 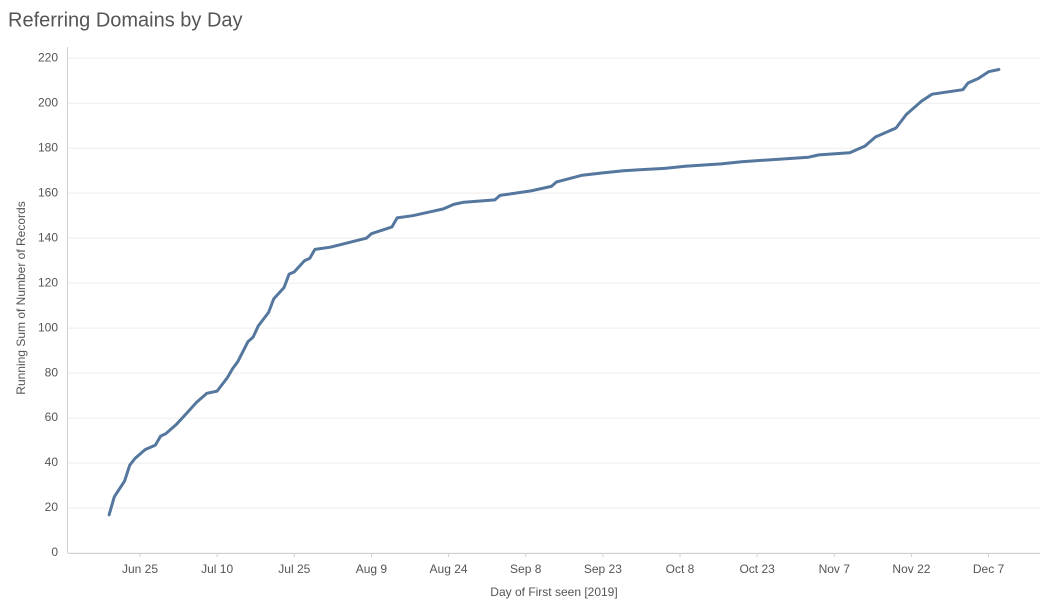 What do you see at coordinates (54, 552) in the screenshot?
I see `y-tick-label: 0` at bounding box center [54, 552].